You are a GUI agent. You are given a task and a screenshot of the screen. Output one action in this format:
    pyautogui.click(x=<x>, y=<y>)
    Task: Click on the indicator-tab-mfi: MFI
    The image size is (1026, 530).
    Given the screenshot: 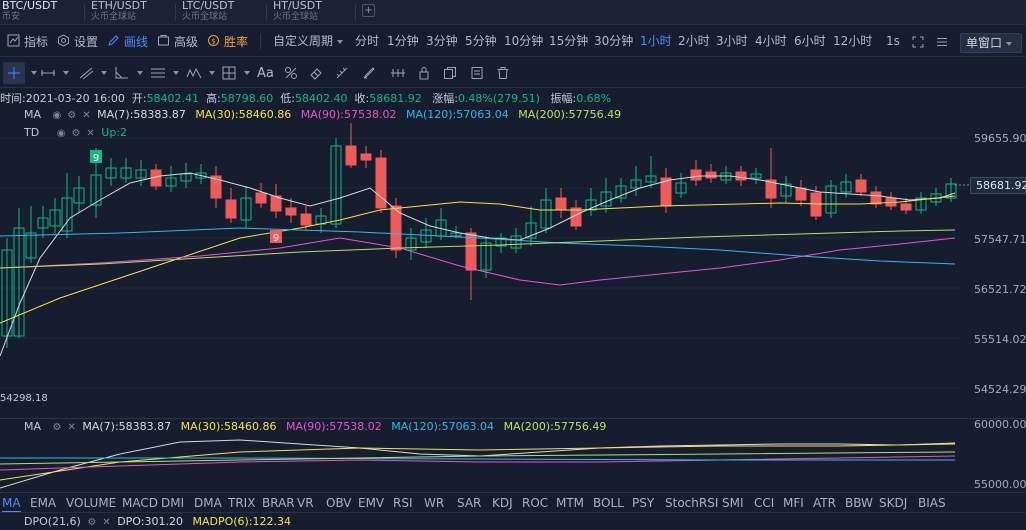 What is the action you would take?
    pyautogui.click(x=793, y=503)
    